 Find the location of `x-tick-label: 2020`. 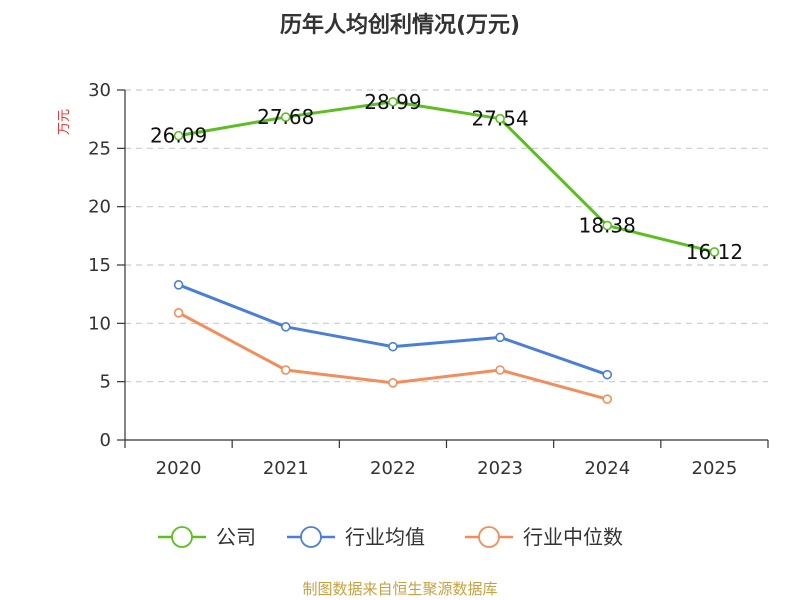

x-tick-label: 2020 is located at coordinates (179, 468).